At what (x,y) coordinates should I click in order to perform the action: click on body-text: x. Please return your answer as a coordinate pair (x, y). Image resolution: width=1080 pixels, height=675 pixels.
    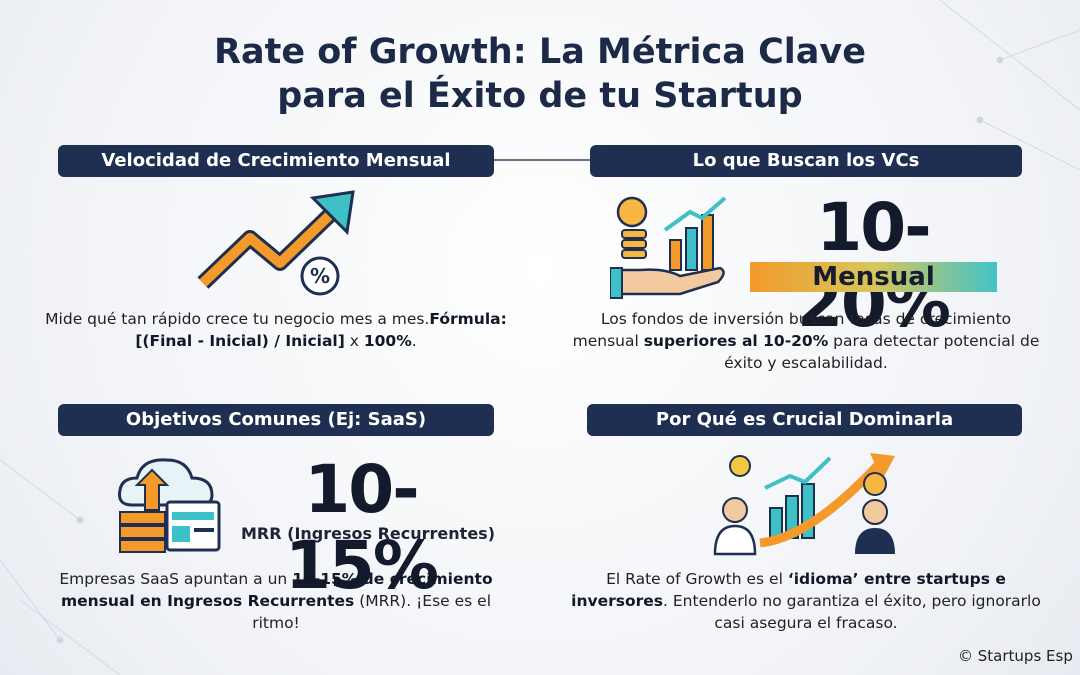
    Looking at the image, I should click on (354, 341).